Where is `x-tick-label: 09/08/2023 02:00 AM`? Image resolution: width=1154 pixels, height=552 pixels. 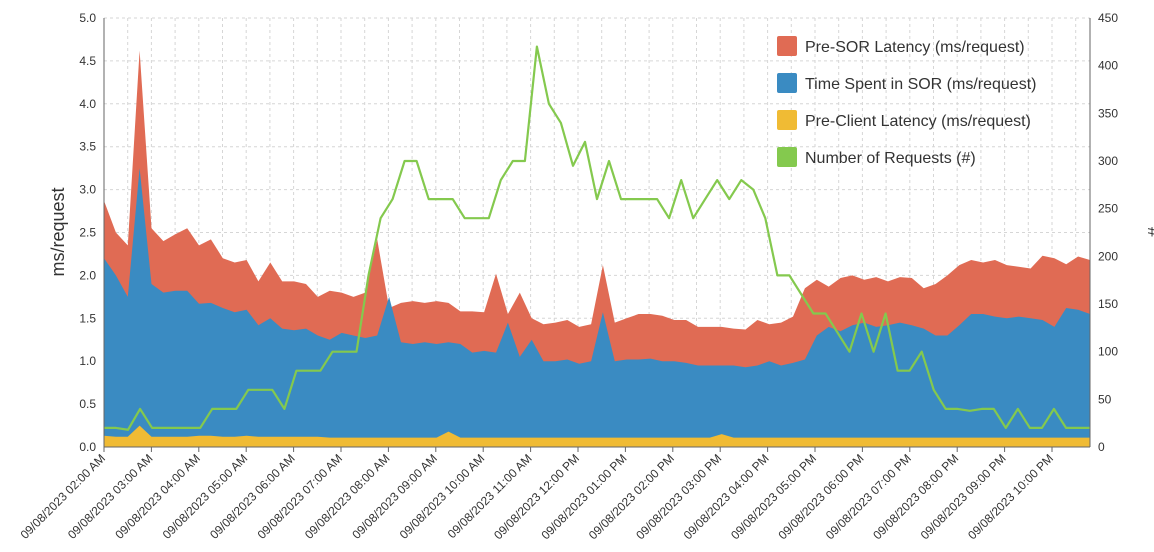 x-tick-label: 09/08/2023 02:00 AM is located at coordinates (63, 496).